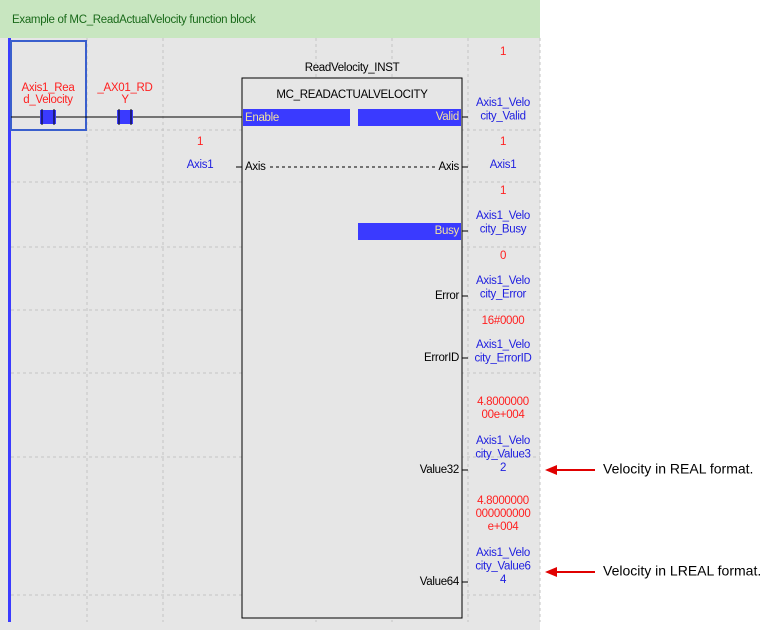  What do you see at coordinates (503, 514) in the screenshot?
I see `output-value: 000000000` at bounding box center [503, 514].